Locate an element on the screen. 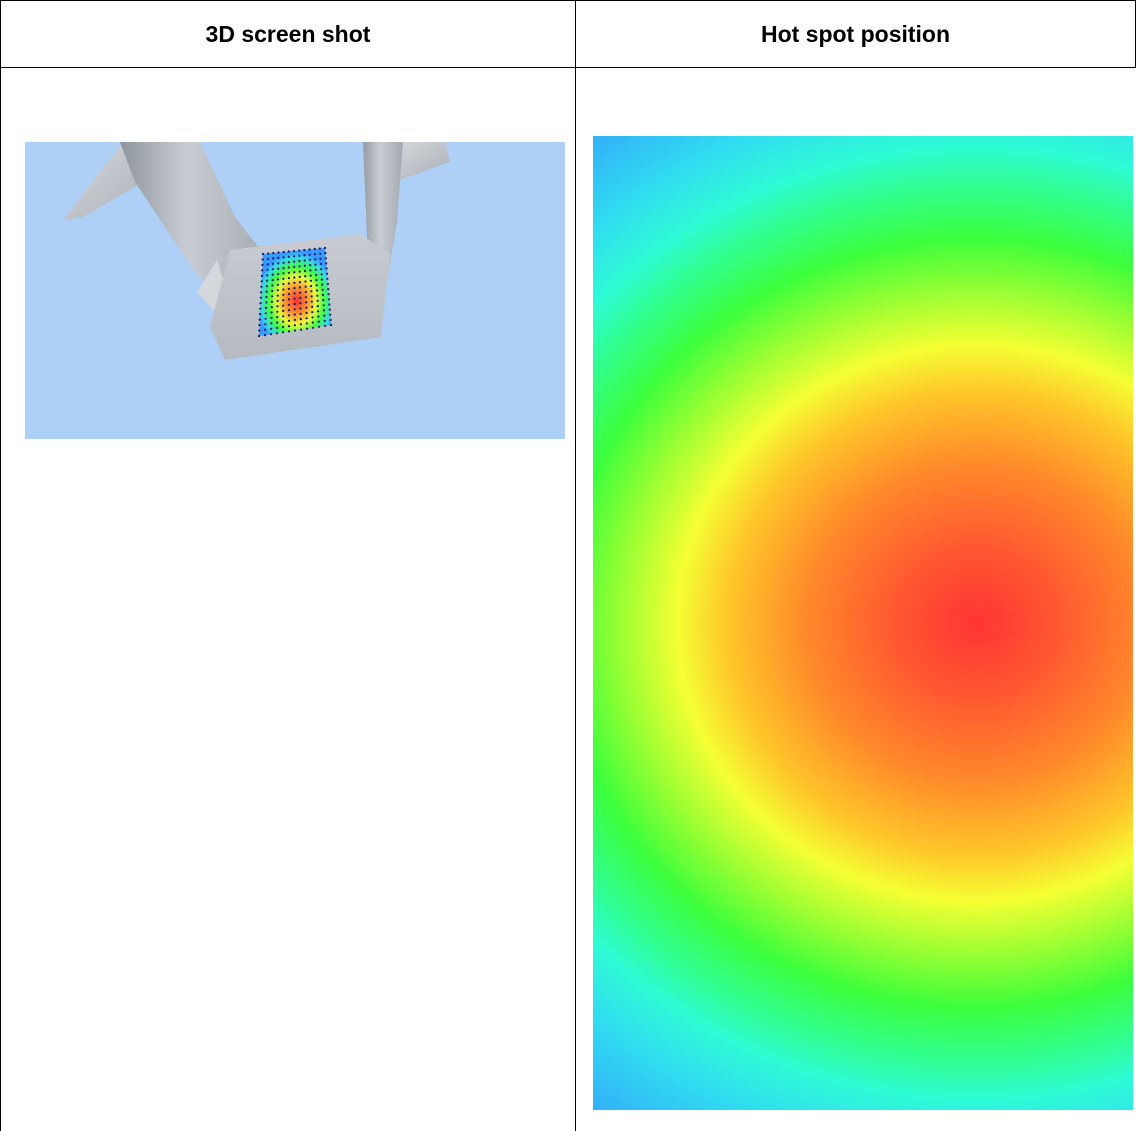  column-header-3d-screenshot: 3D screen shot is located at coordinates (288, 33).